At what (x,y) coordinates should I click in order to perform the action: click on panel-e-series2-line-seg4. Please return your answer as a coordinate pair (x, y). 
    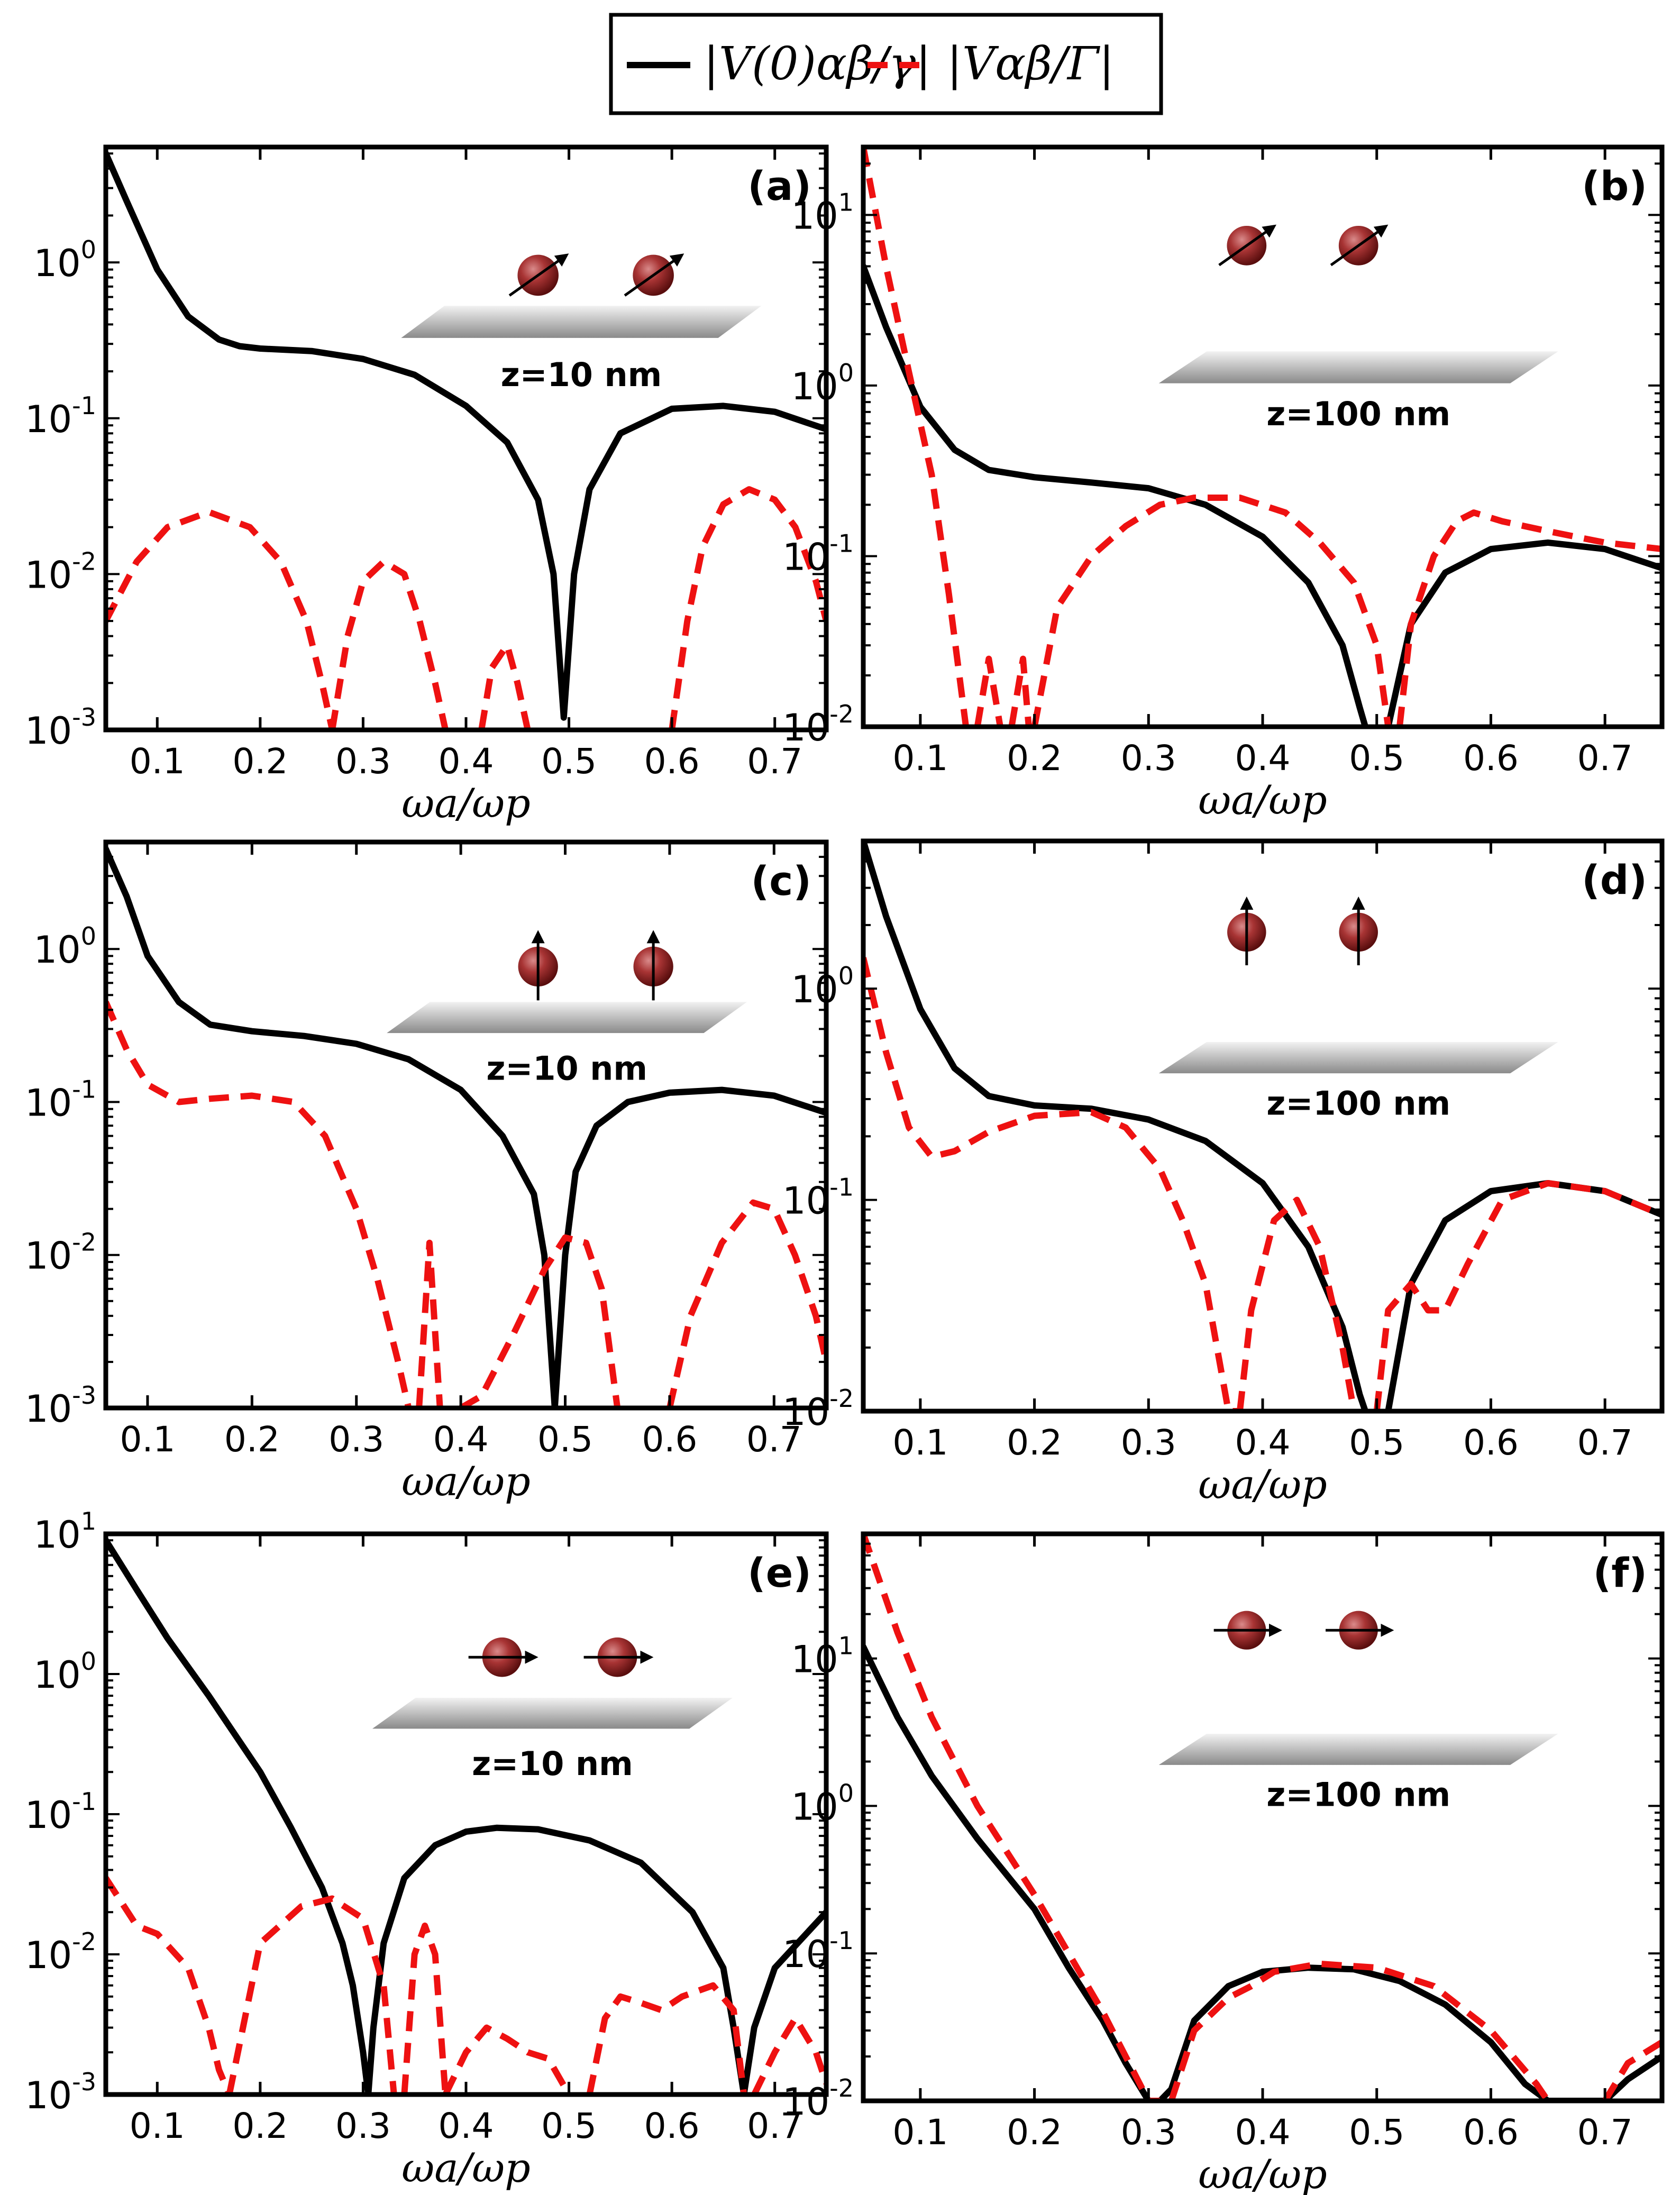
    Looking at the image, I should click on (507, 2059).